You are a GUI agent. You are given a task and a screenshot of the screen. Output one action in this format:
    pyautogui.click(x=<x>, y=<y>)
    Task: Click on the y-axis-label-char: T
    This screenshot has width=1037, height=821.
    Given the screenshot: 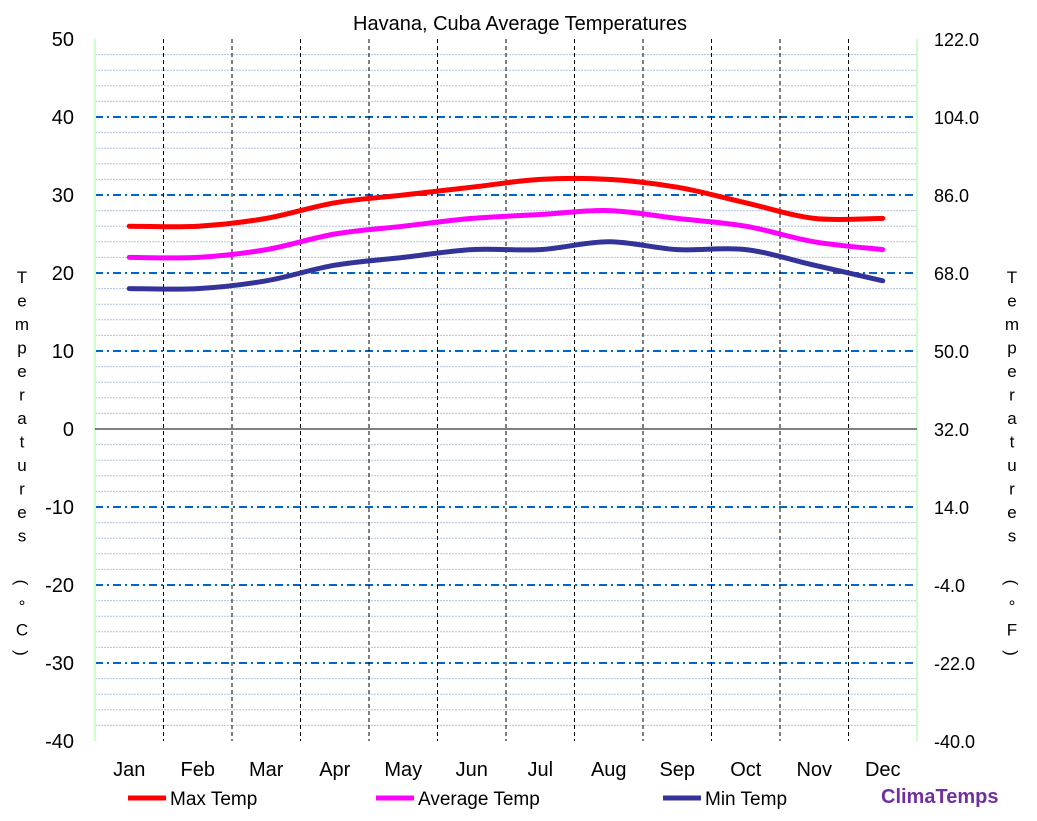 What is the action you would take?
    pyautogui.click(x=22, y=277)
    